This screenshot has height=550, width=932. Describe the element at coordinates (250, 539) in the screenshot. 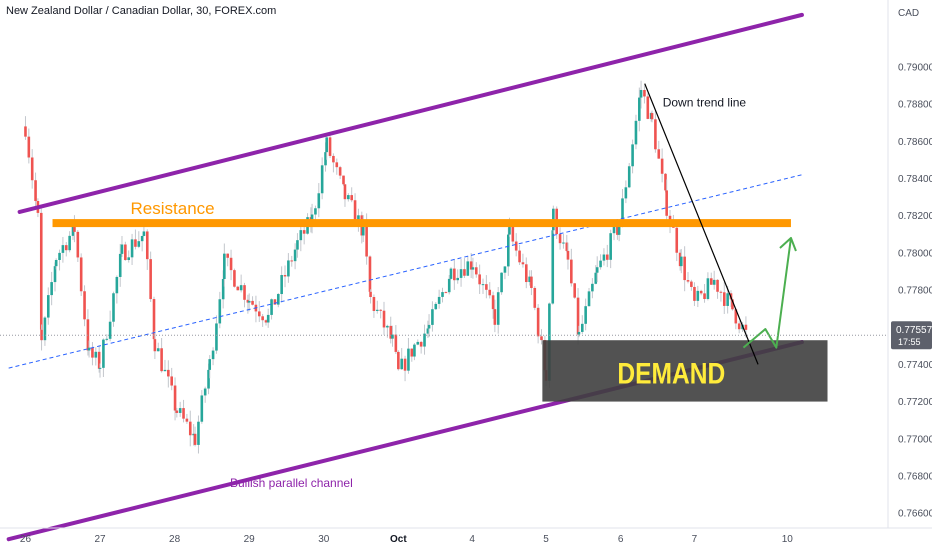

I see `date-tick-label: 29` at that location.